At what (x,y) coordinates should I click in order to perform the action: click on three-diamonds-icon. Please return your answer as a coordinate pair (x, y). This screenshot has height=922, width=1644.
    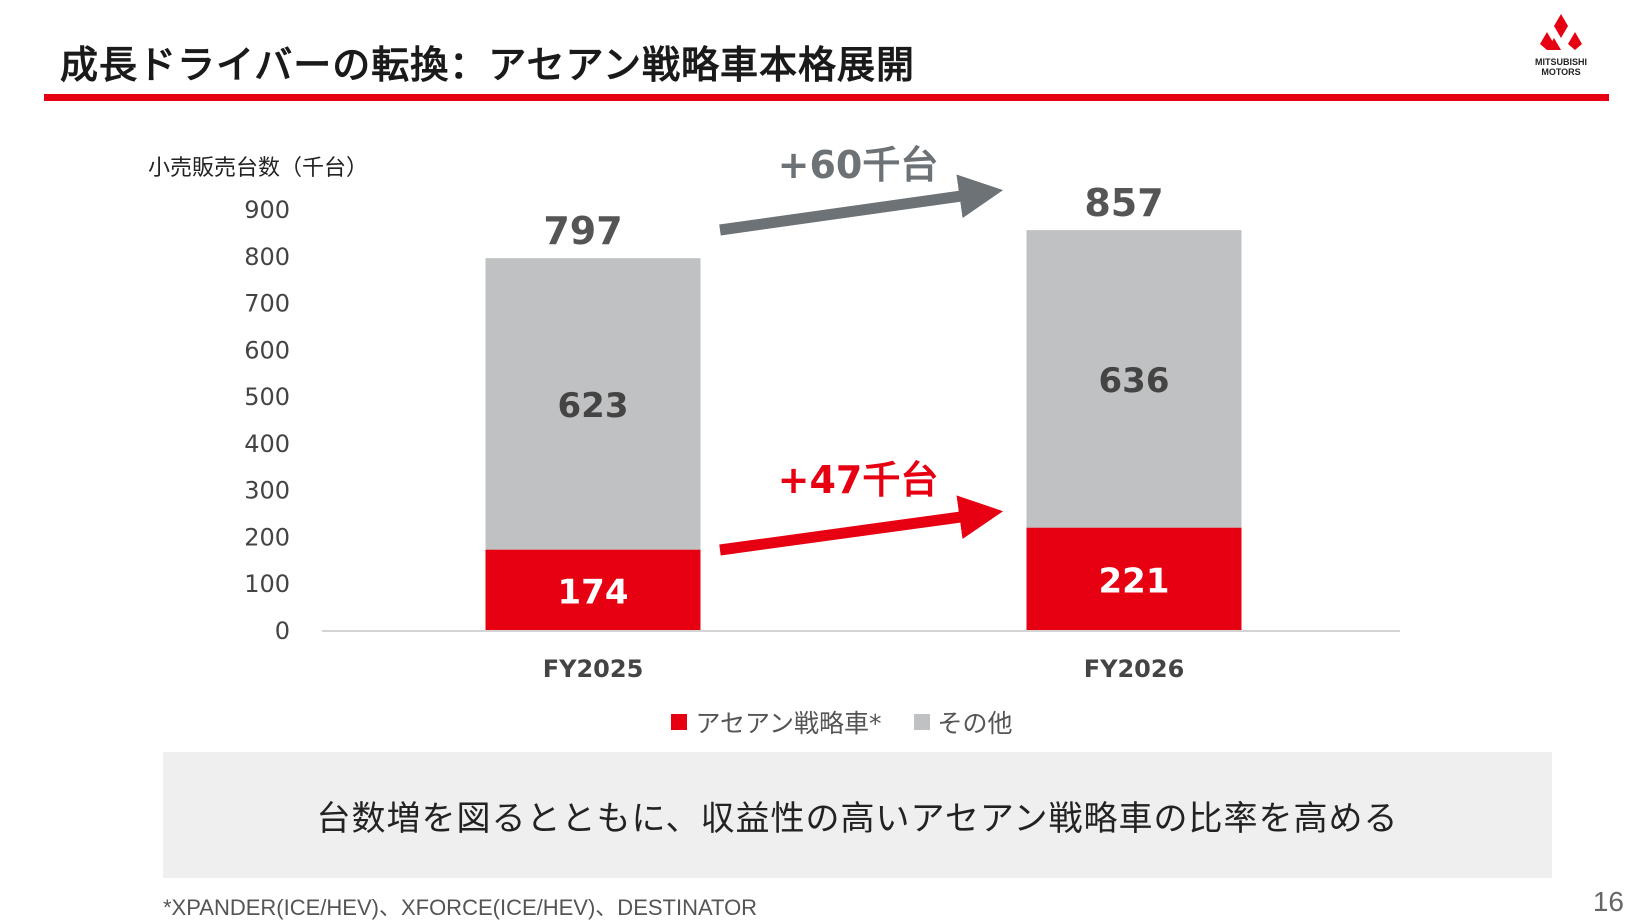
    Looking at the image, I should click on (1561, 32).